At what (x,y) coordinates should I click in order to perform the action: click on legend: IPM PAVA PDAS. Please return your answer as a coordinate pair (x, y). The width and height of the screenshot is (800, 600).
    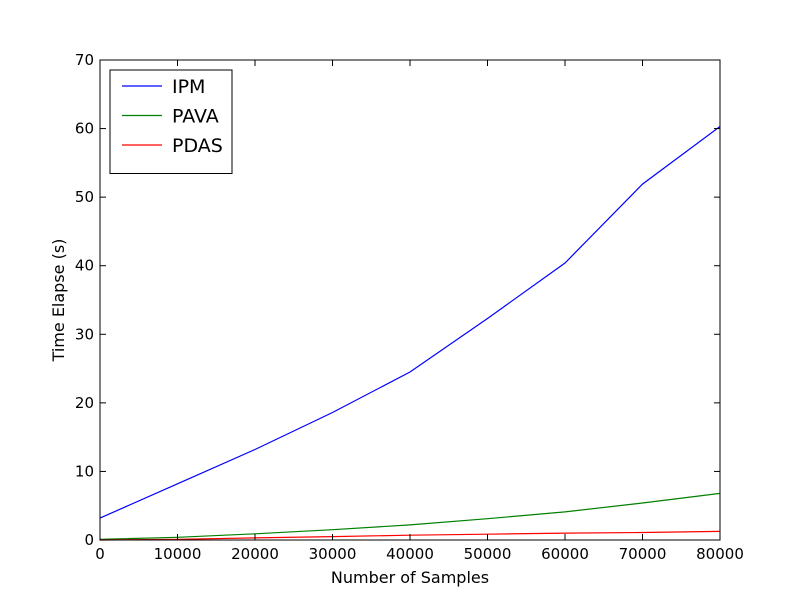
    Looking at the image, I should click on (171, 121).